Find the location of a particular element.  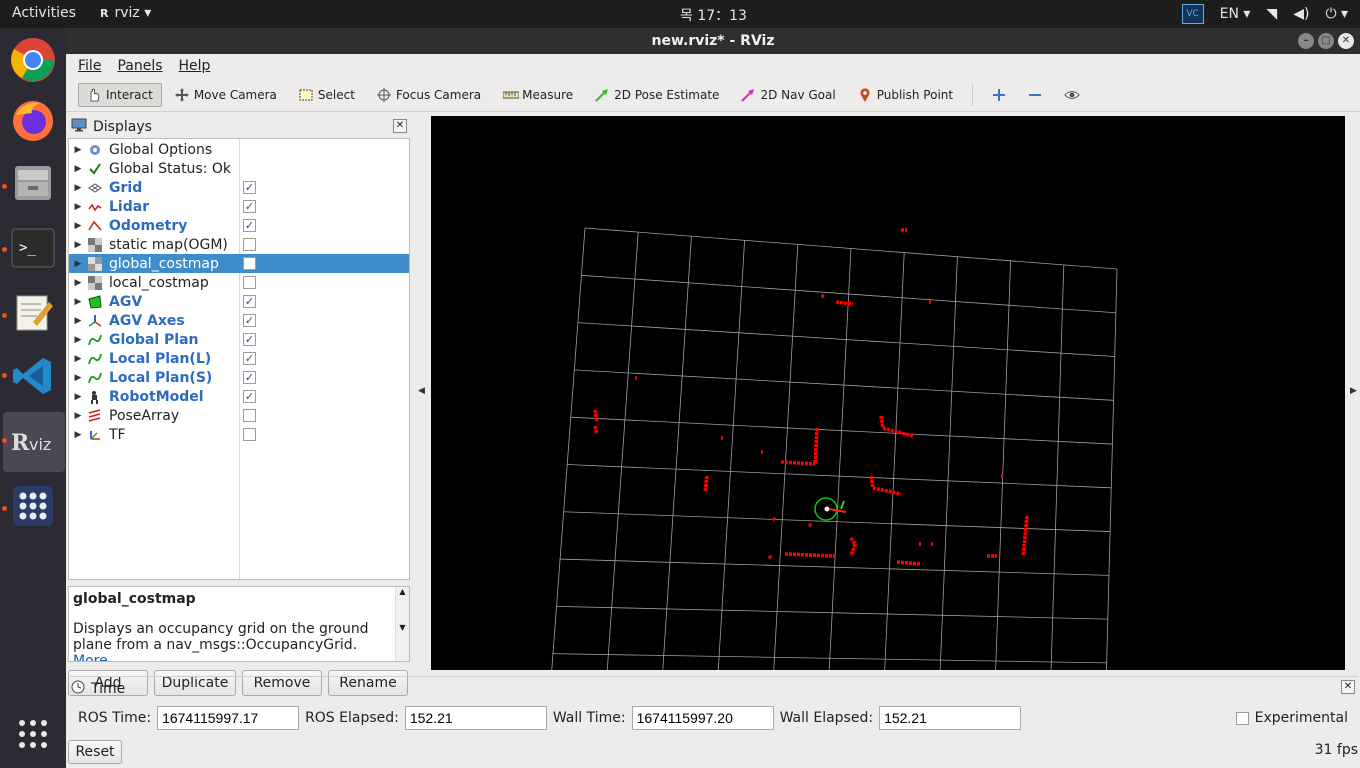

terminal-icon: >_ is located at coordinates (33, 248).